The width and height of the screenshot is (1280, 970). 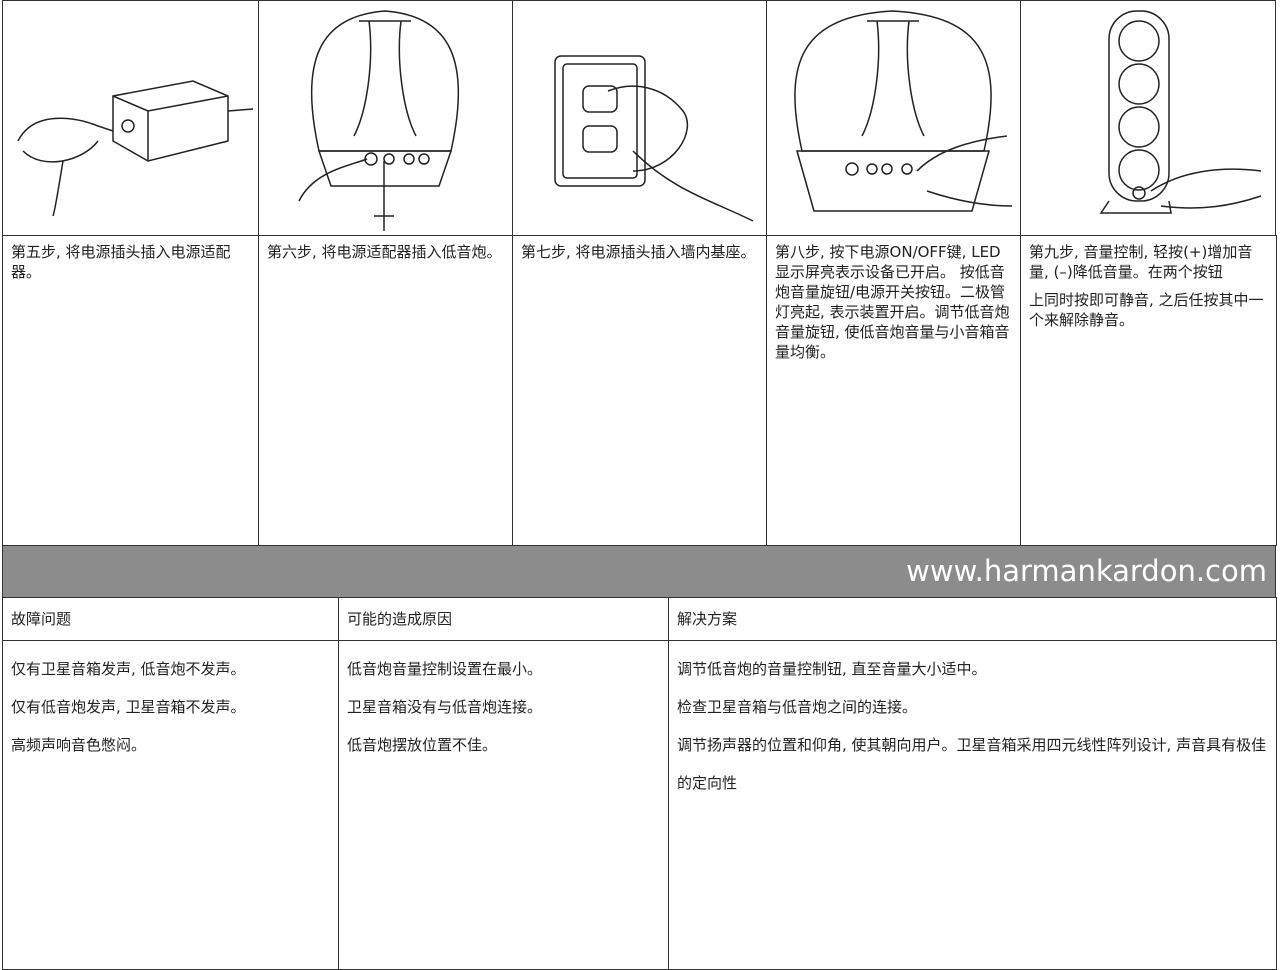 What do you see at coordinates (135, 148) in the screenshot?
I see `illustration-adapter` at bounding box center [135, 148].